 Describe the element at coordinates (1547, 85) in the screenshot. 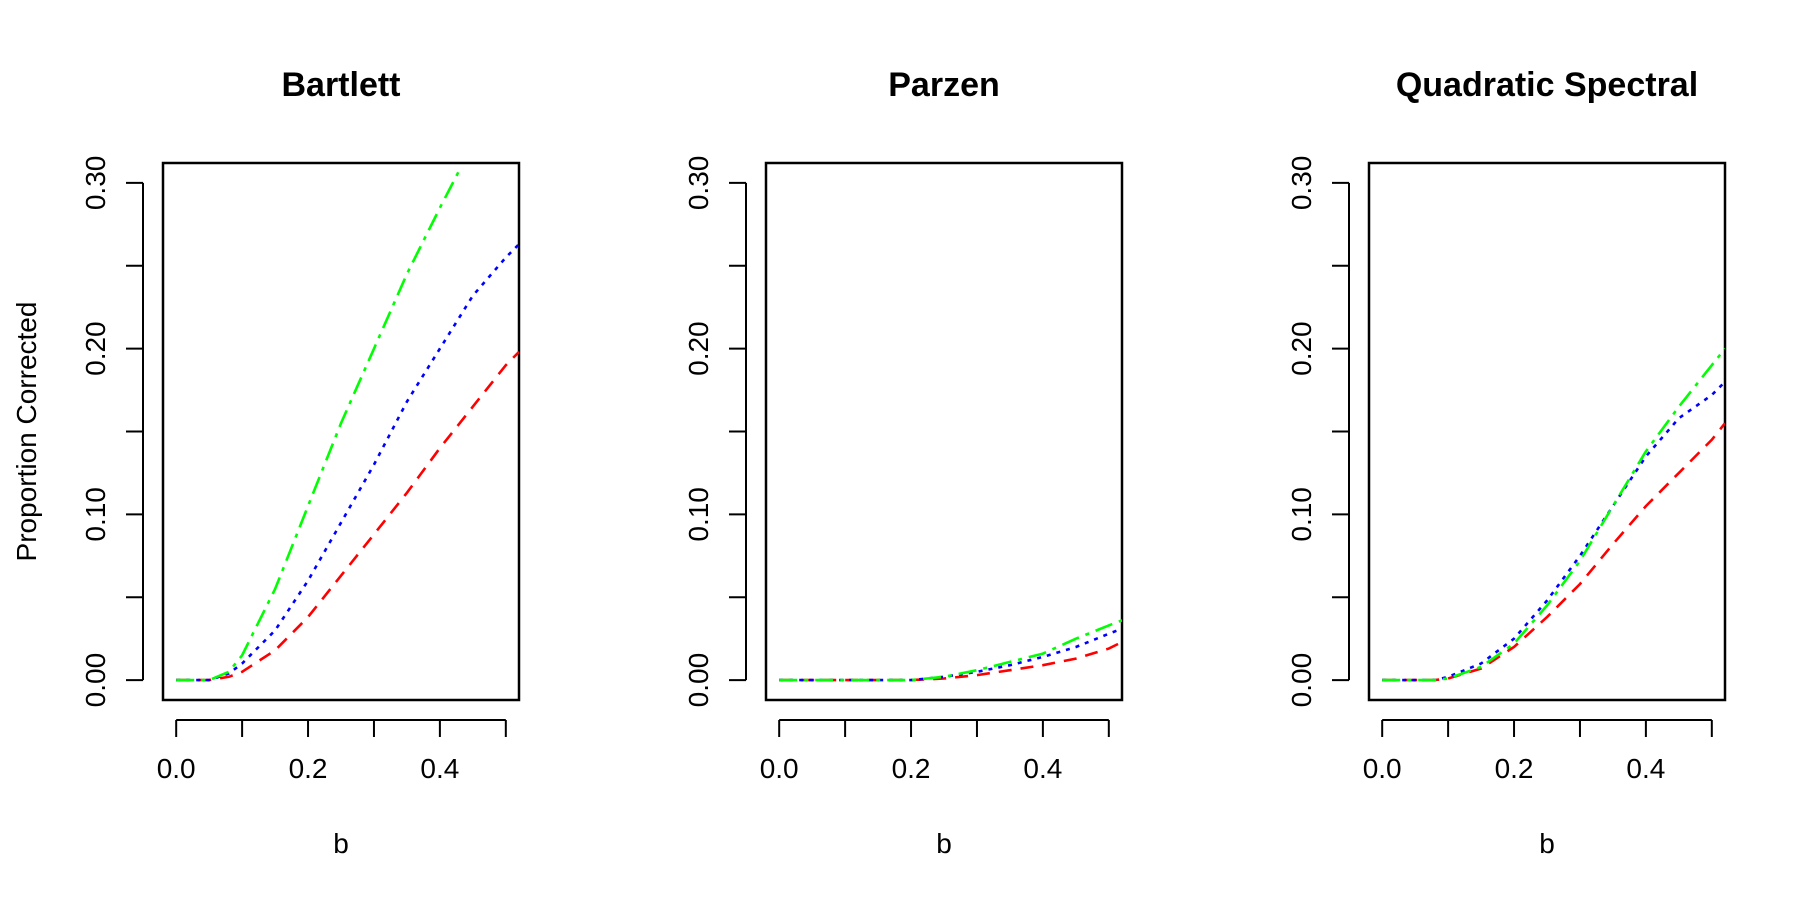

I see `panel-title: Quadratic Spectral` at that location.